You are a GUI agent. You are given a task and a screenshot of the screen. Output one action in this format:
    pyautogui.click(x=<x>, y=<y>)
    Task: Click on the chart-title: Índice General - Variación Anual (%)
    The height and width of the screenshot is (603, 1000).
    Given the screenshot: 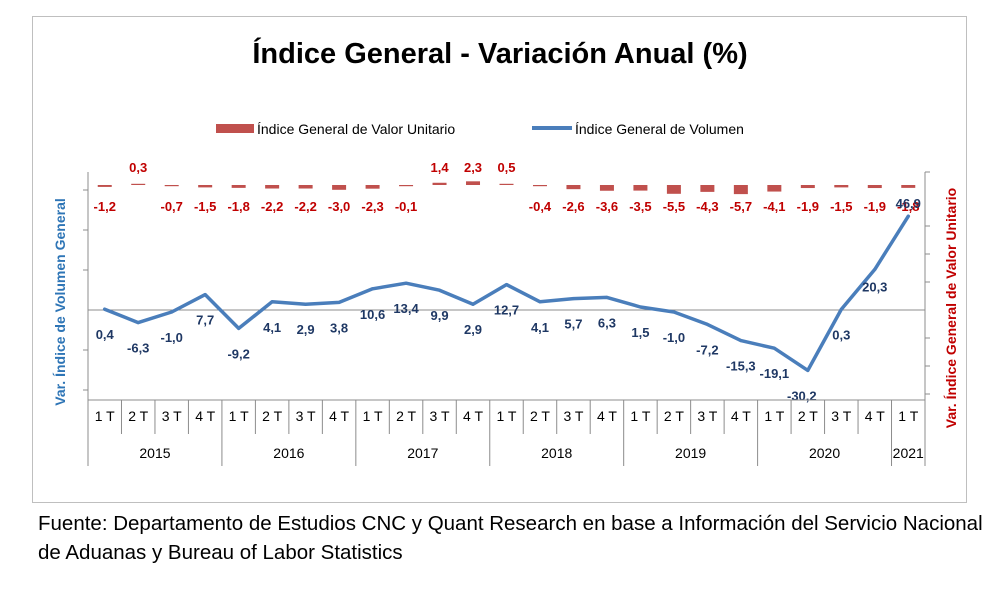 What is the action you would take?
    pyautogui.click(x=499, y=53)
    